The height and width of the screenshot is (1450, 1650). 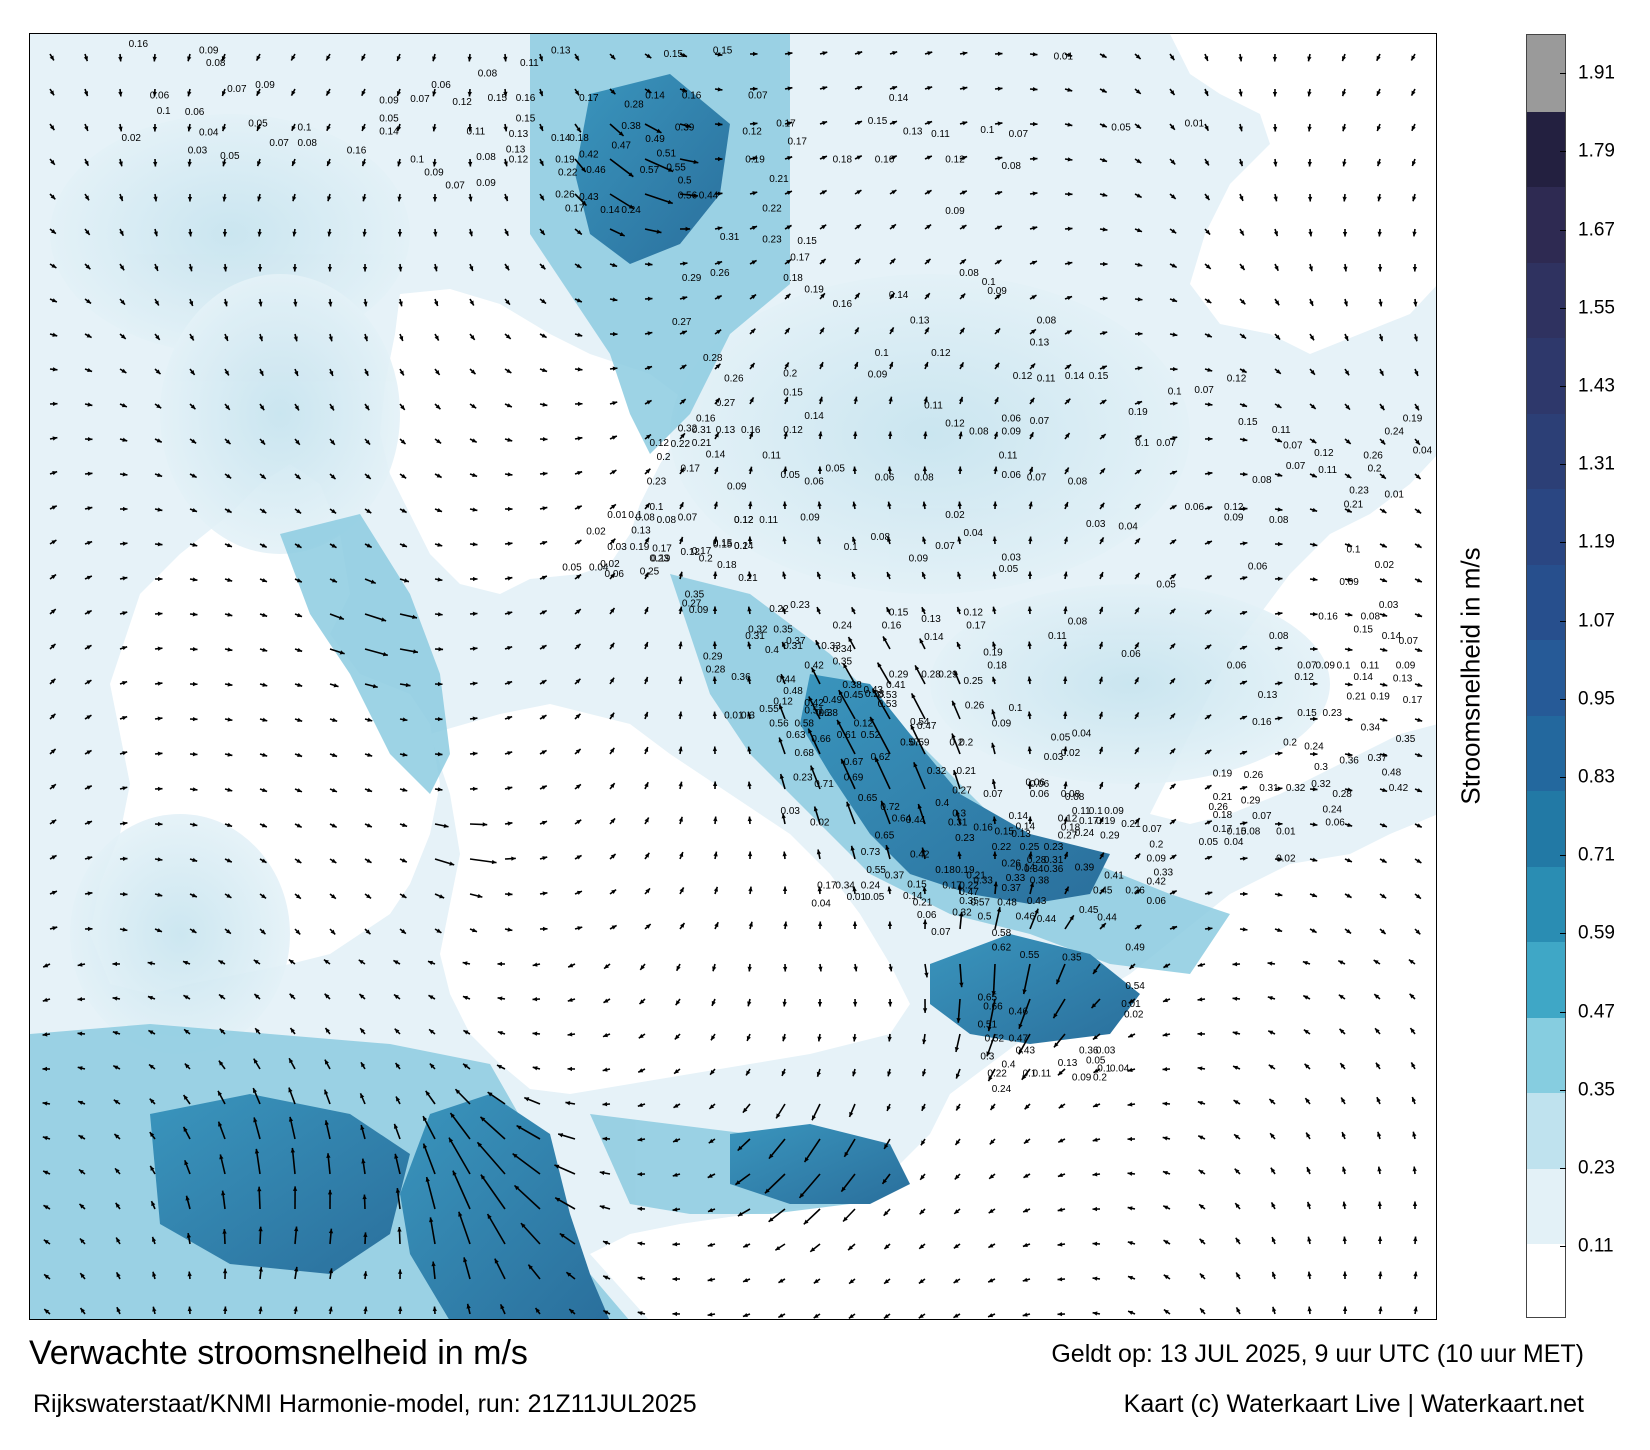 What do you see at coordinates (969, 892) in the screenshot?
I see `speed-value-label: 0.47` at bounding box center [969, 892].